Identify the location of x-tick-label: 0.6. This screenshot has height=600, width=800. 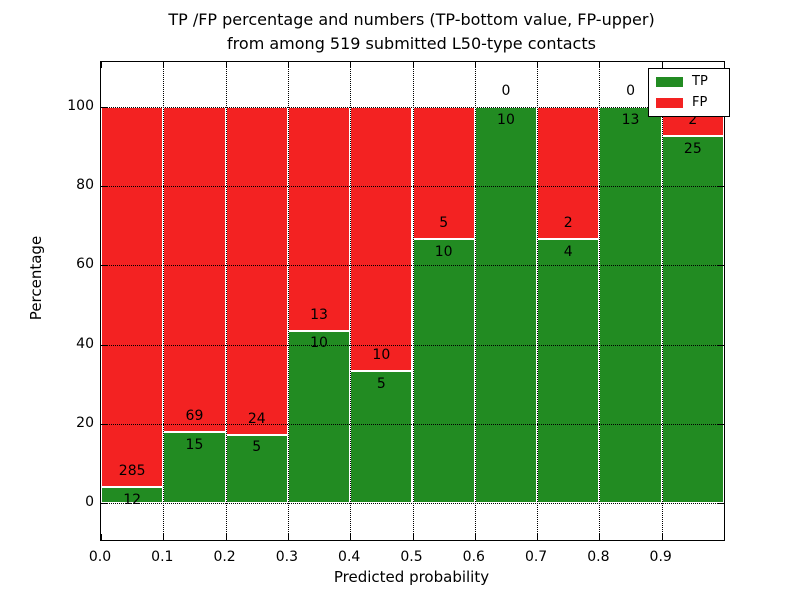
(473, 557).